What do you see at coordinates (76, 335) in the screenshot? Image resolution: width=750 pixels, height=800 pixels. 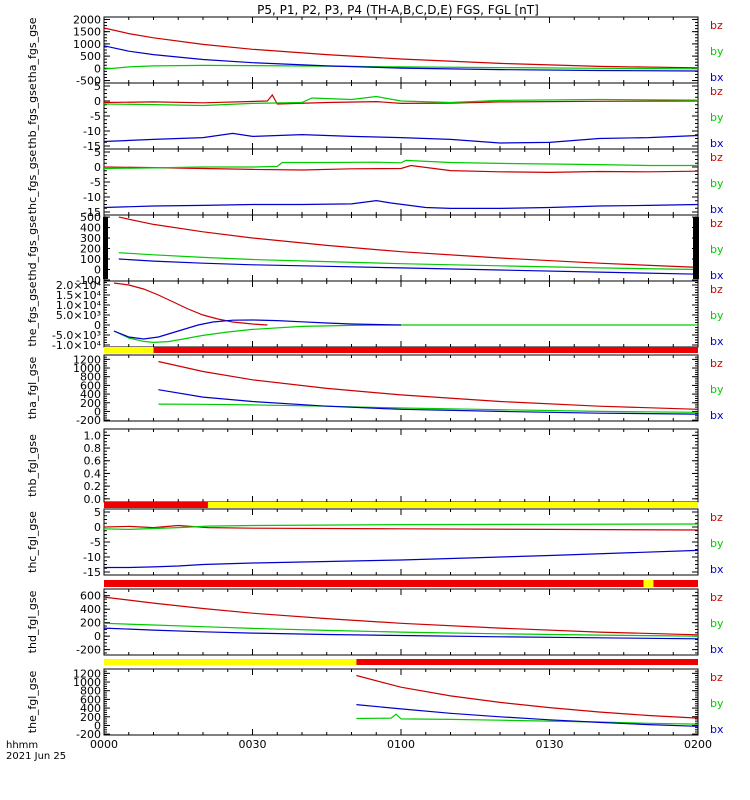 I see `y-tick-label: -5.0×10³` at bounding box center [76, 335].